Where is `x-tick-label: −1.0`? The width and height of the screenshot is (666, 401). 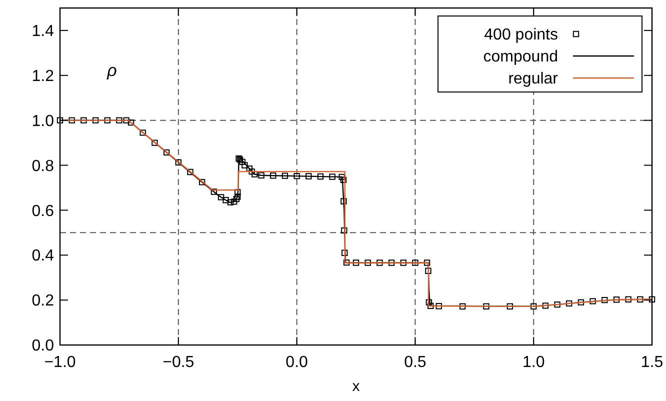
x-tick-label: −1.0 is located at coordinates (60, 362).